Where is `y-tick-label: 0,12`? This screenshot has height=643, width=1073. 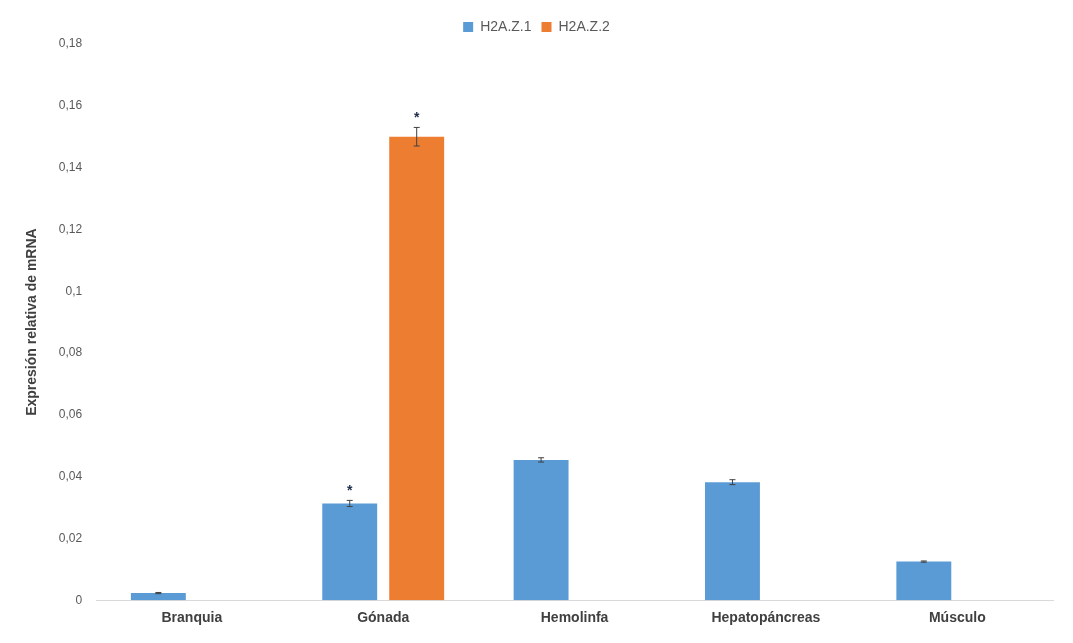
y-tick-label: 0,12 is located at coordinates (70, 228).